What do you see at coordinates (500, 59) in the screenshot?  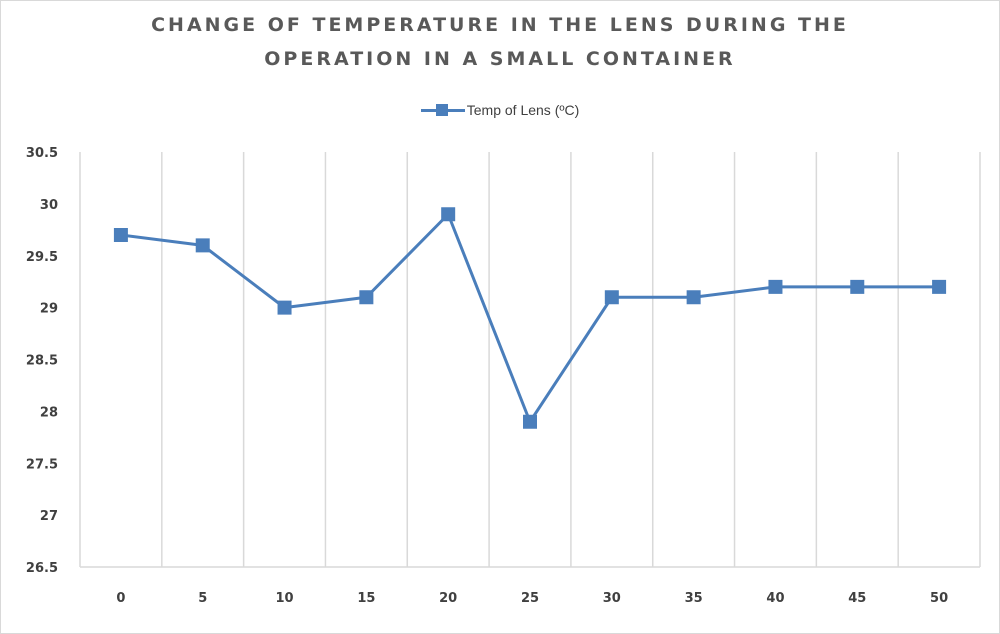 I see `chart-title-line-2: OPERATION IN A SMALL CONTAINER` at bounding box center [500, 59].